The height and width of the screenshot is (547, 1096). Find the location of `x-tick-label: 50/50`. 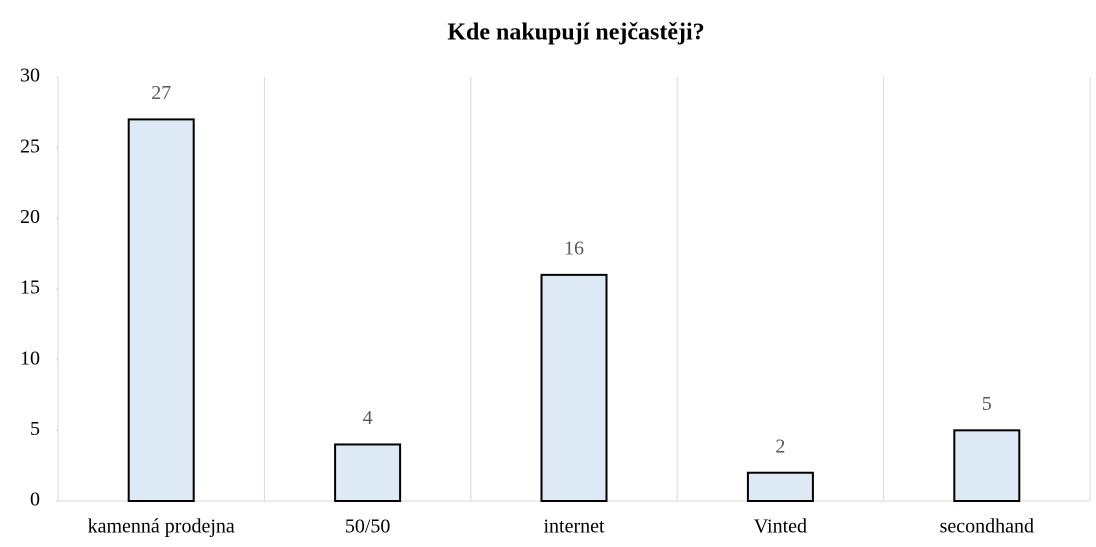

x-tick-label: 50/50 is located at coordinates (368, 527).